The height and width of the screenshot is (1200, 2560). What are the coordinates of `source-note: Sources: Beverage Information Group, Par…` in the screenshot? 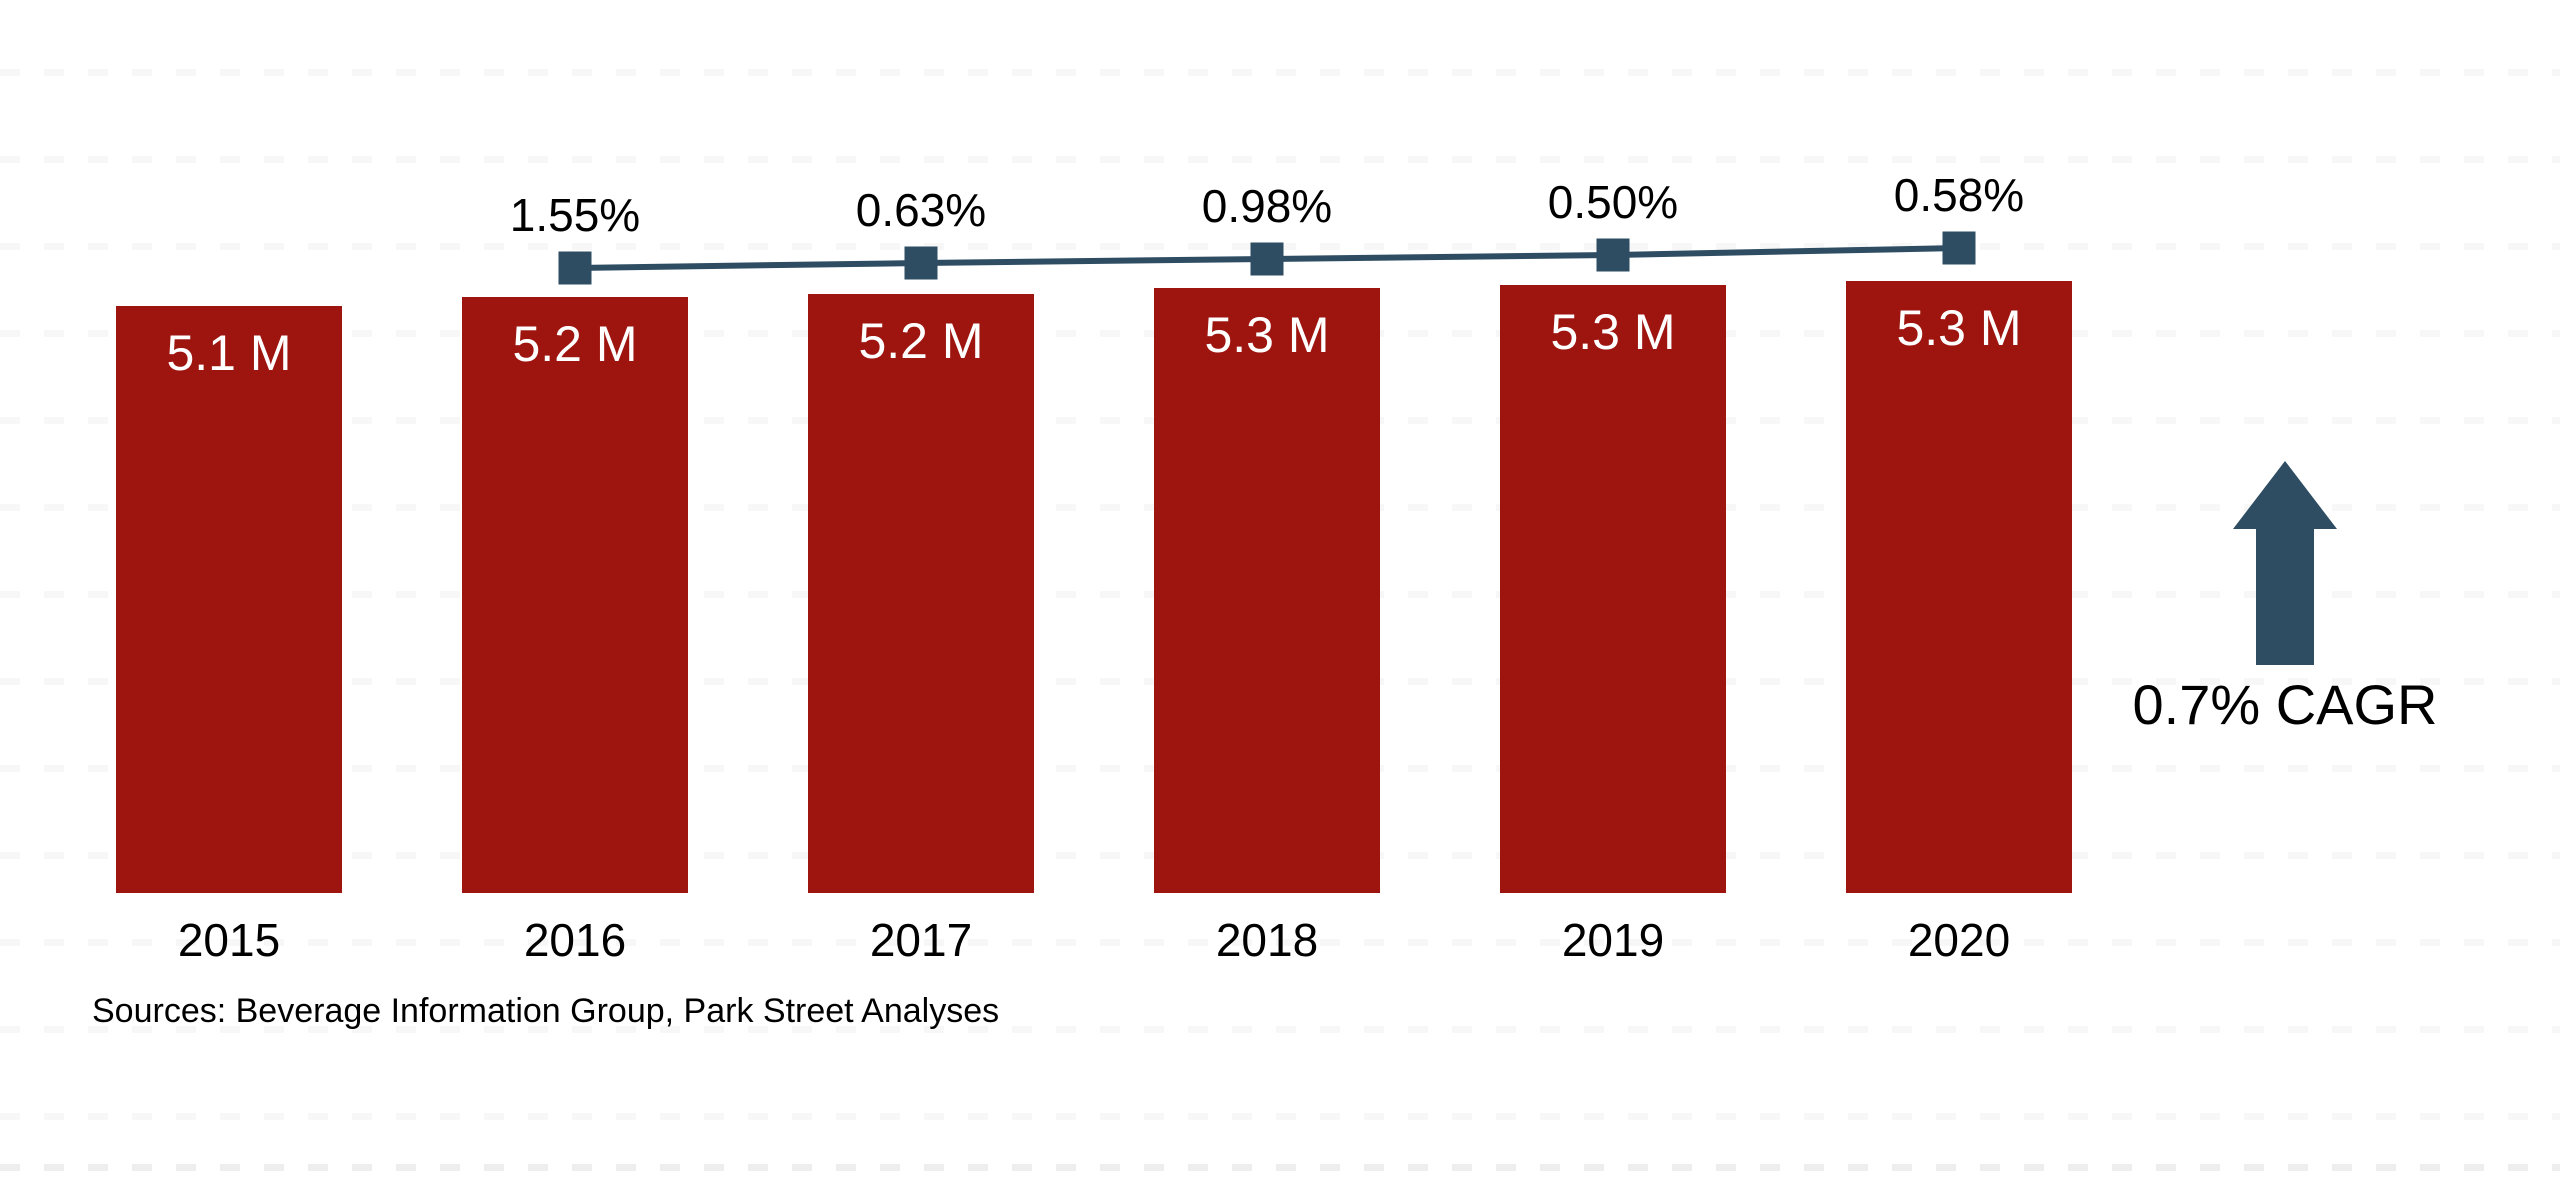 It's located at (546, 1011).